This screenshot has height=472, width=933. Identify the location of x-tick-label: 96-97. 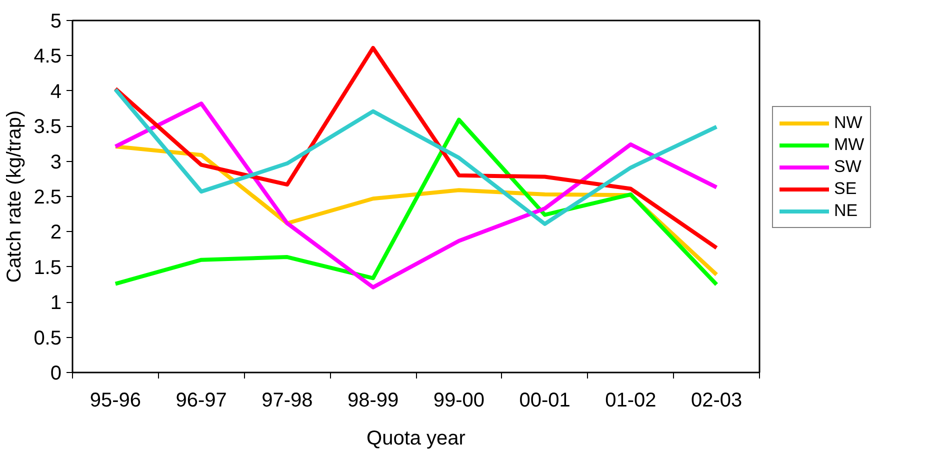
(201, 401).